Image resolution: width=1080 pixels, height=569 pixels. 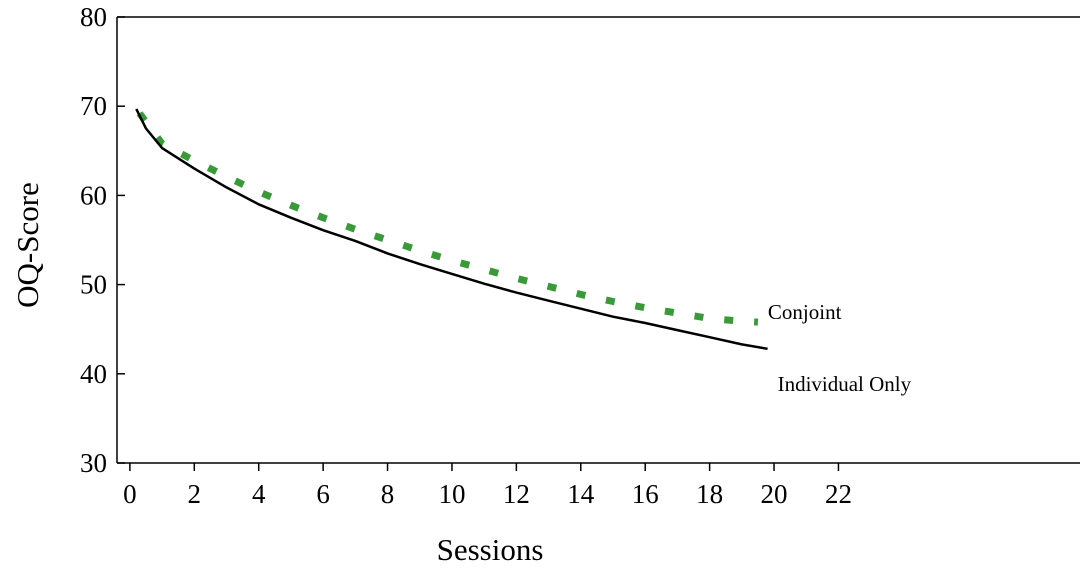 I want to click on y-tick-label-40: 40, so click(x=93, y=374).